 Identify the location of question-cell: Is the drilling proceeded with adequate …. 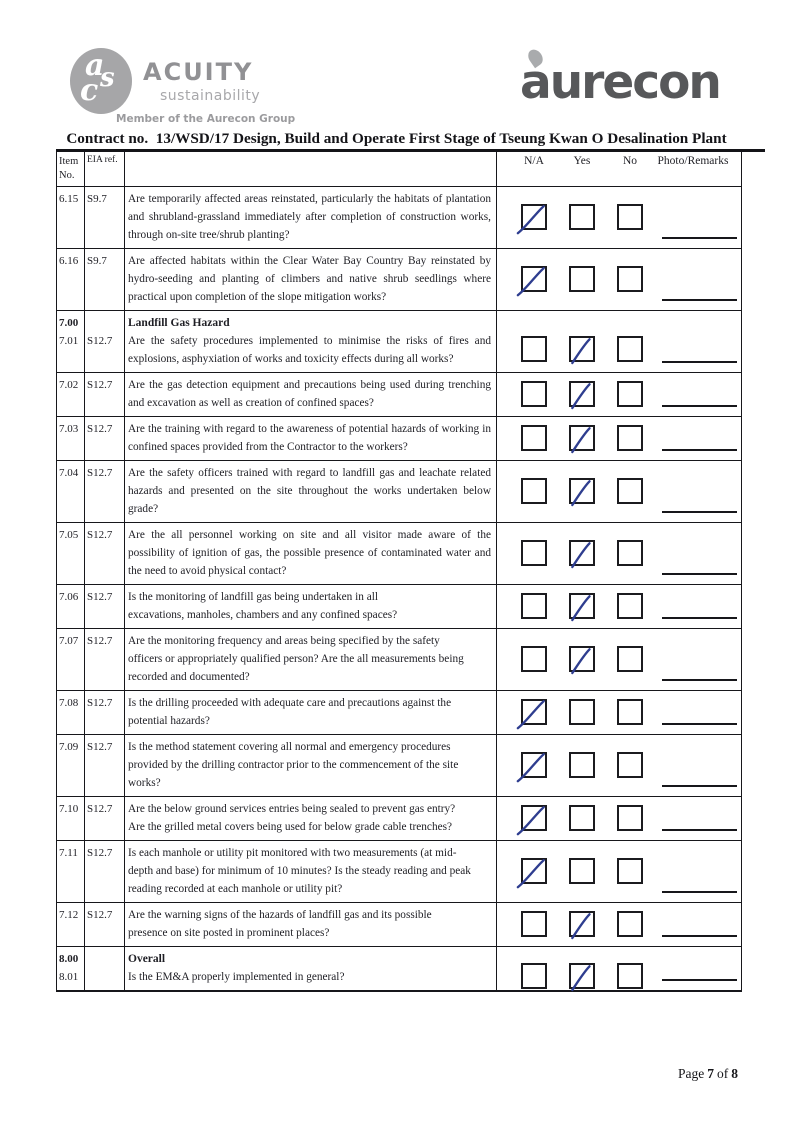
(311, 712).